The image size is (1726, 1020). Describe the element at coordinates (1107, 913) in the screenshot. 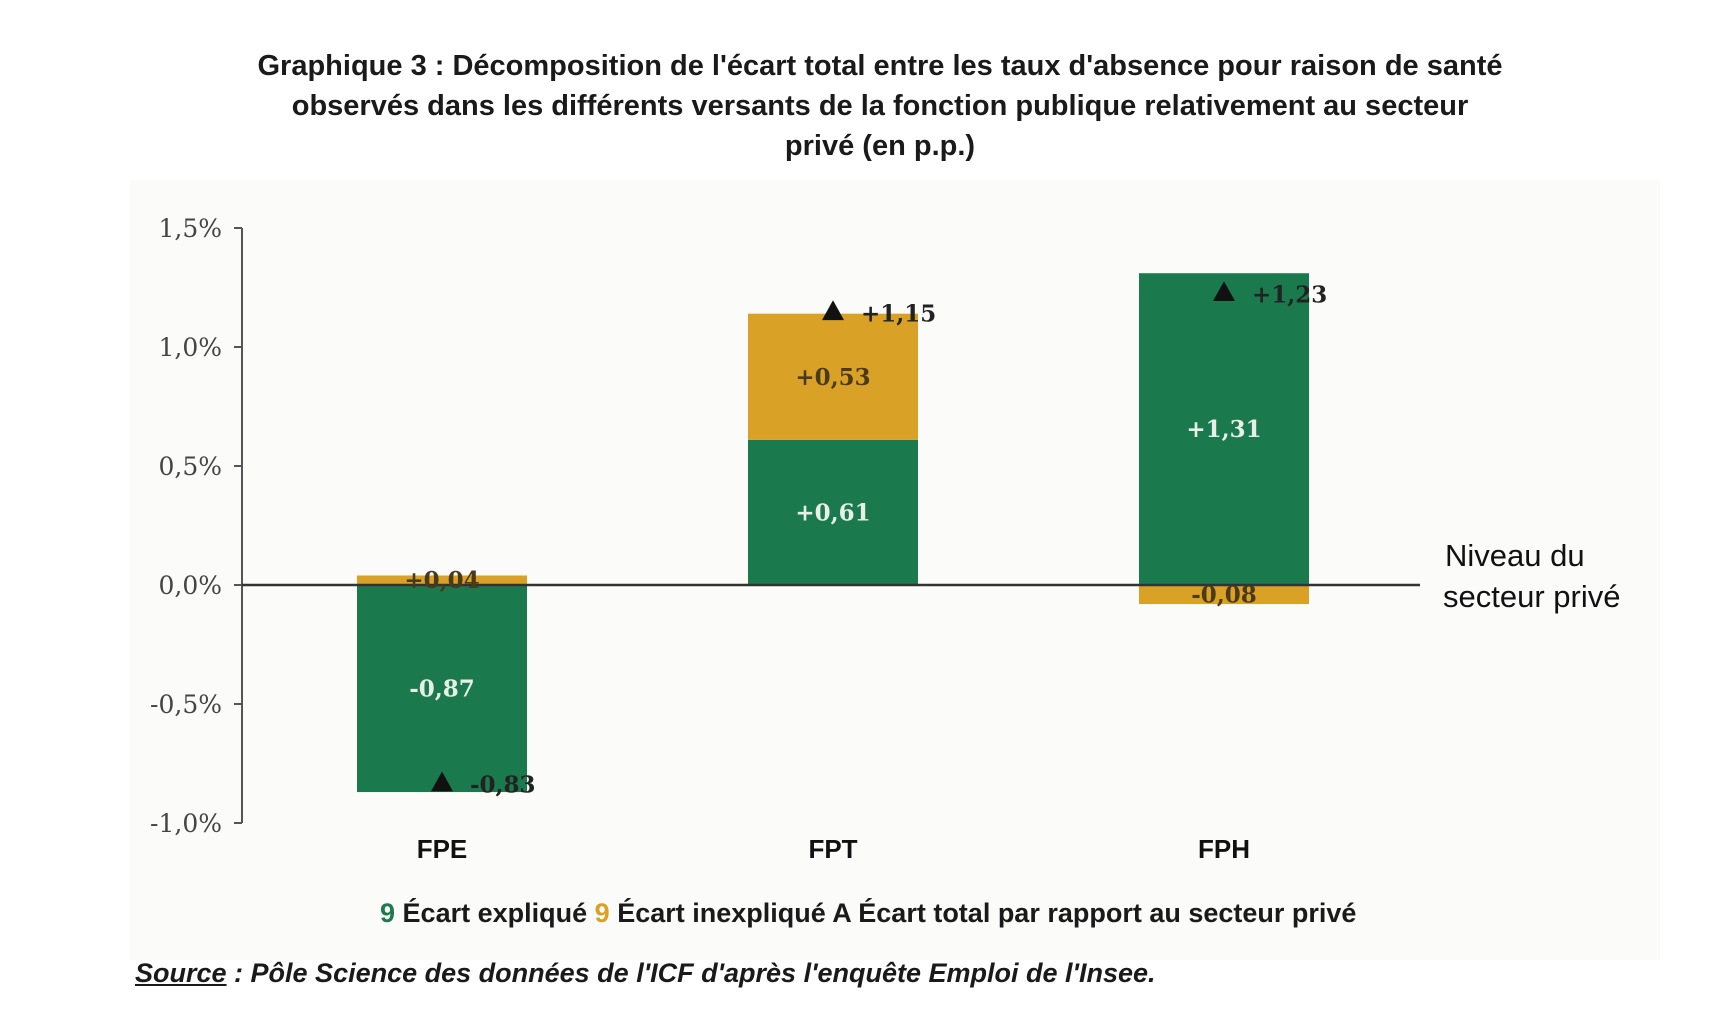

I see `legend-total-label: Écart total par rapport au secteur privé` at that location.